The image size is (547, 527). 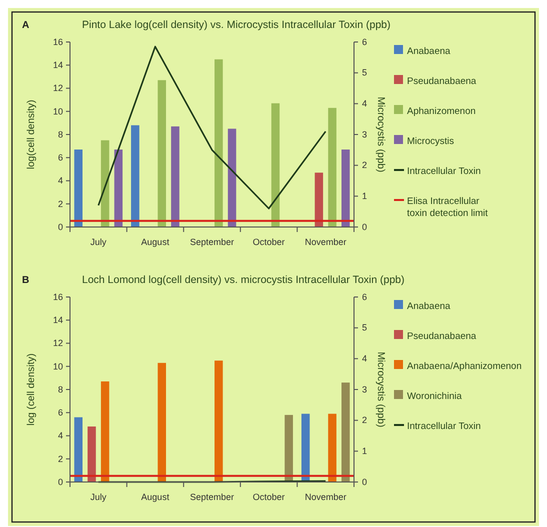 I want to click on chart-title: Loch Lomond log(cell density) vs. microcystis Intracellular Toxin (ppb), so click(x=243, y=280).